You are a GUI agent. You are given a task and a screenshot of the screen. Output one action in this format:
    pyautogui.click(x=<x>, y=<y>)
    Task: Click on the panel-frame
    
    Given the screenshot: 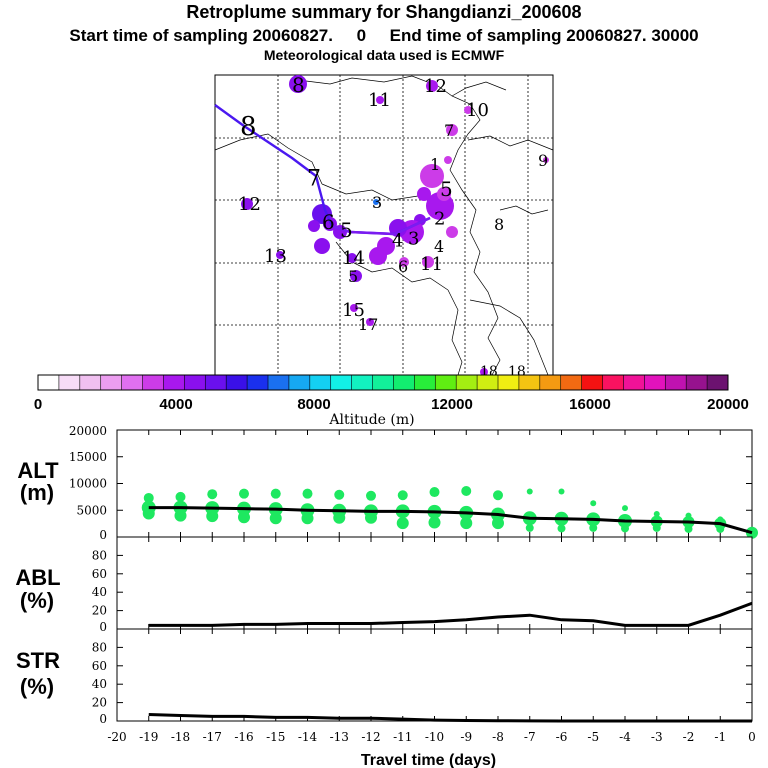 What is the action you would take?
    pyautogui.click(x=434, y=583)
    